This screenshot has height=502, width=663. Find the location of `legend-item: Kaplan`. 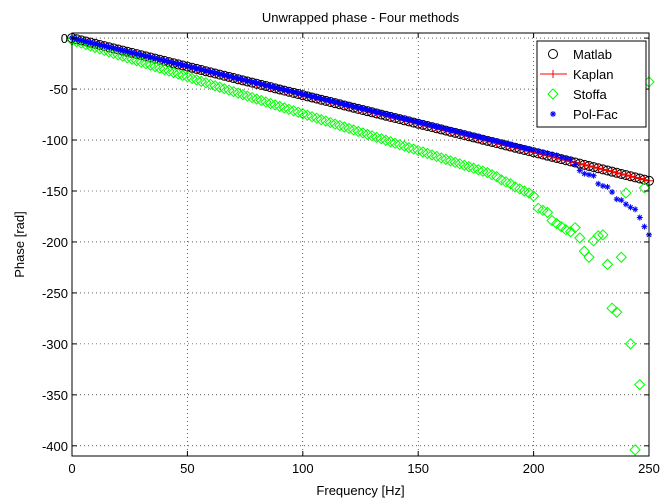

legend-item: Kaplan is located at coordinates (576, 74).